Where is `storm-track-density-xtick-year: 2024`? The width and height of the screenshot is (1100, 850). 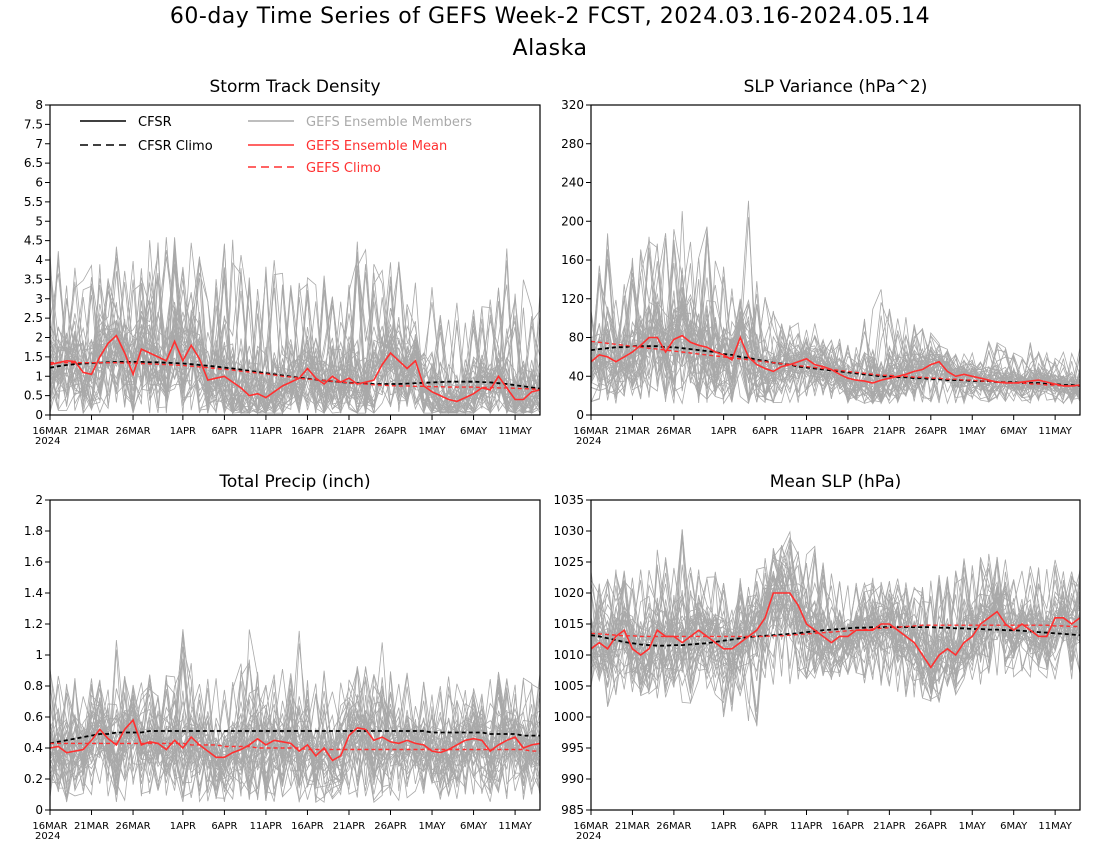
storm-track-density-xtick-year: 2024 is located at coordinates (47, 441).